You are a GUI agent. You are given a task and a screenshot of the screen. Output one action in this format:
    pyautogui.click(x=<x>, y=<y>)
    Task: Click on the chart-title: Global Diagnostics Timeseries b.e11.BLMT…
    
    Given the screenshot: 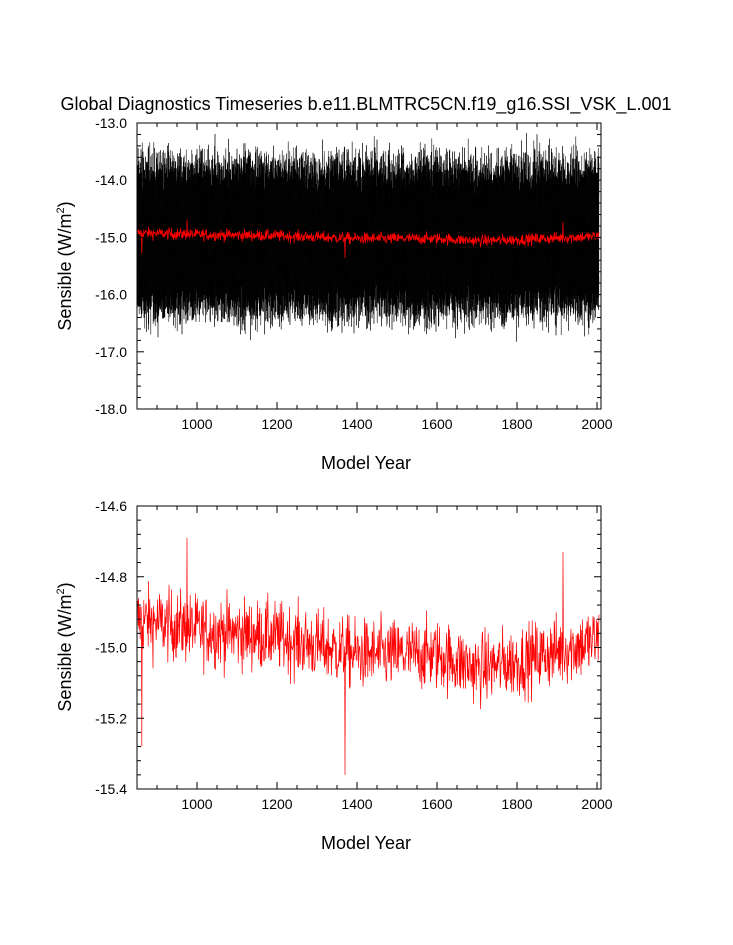 What is the action you would take?
    pyautogui.click(x=366, y=104)
    